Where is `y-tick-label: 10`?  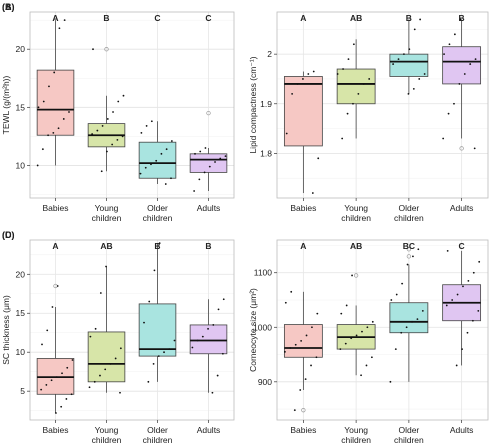 y-tick-label: 10 is located at coordinates (21, 165).